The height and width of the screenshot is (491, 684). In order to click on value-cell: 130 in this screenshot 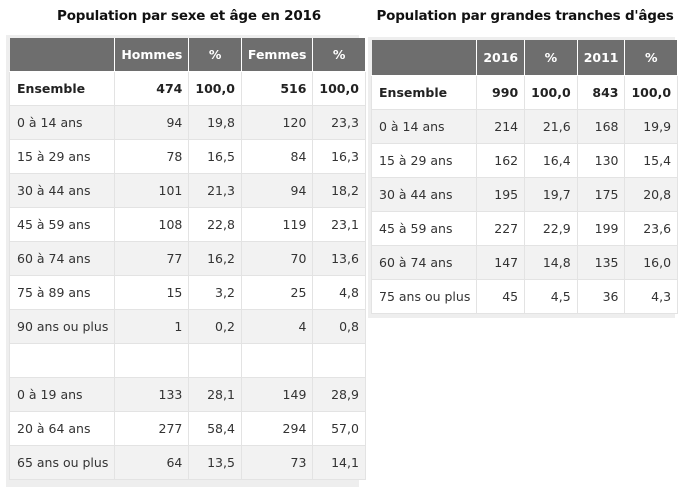, I will do `click(601, 160)`.